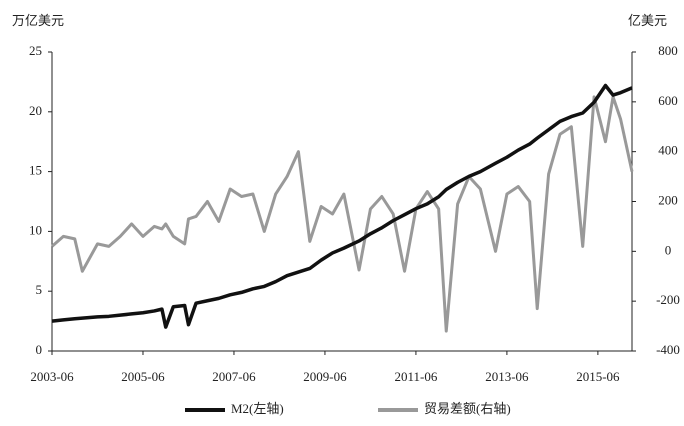 Image resolution: width=684 pixels, height=426 pixels. Describe the element at coordinates (507, 376) in the screenshot. I see `x-tick-label: 2013-06` at that location.